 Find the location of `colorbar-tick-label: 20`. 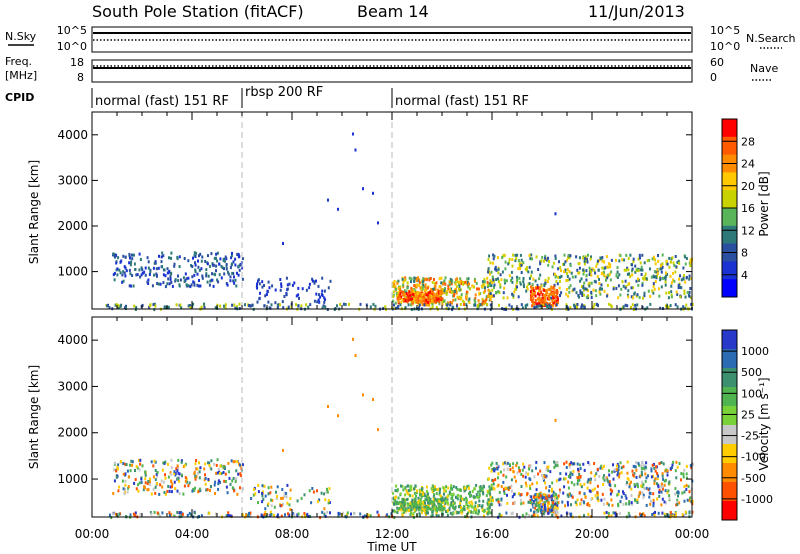

colorbar-tick-label: 20 is located at coordinates (748, 186).